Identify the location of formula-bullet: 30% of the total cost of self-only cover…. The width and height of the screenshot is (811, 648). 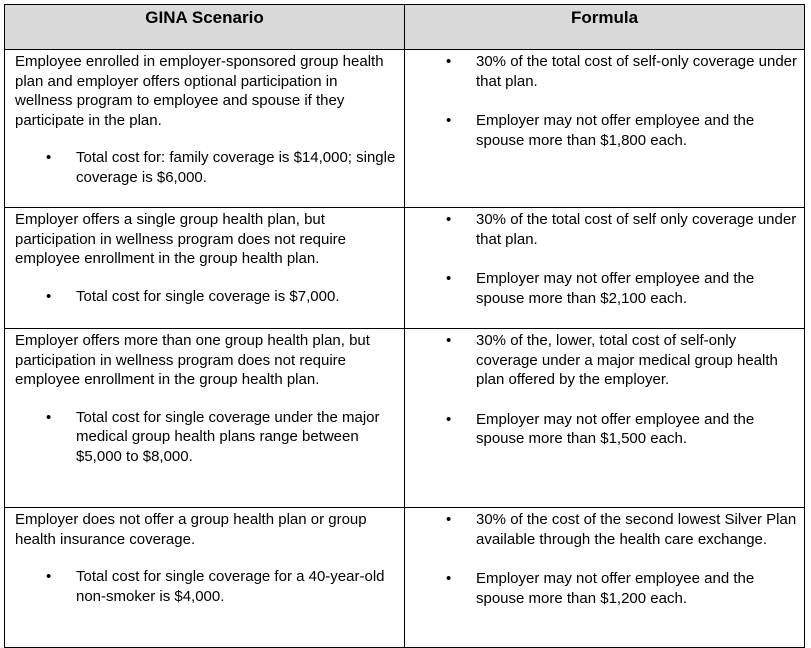
(606, 71).